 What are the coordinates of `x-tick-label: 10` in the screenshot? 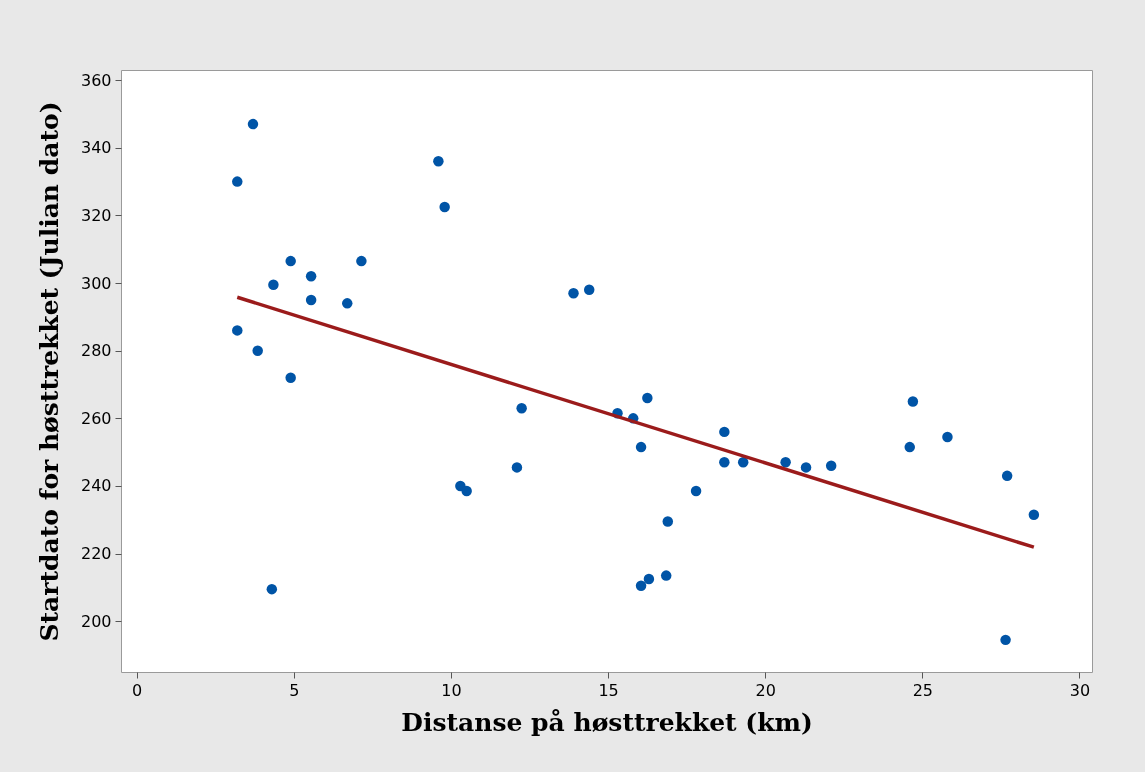 It's located at (451, 690).